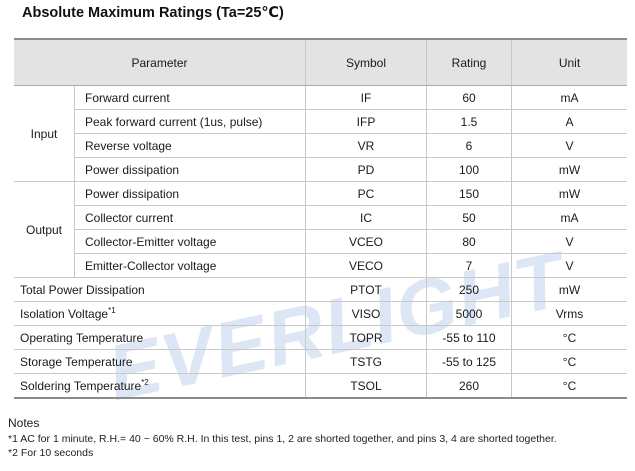 The image size is (635, 471). Describe the element at coordinates (190, 265) in the screenshot. I see `param-cell: Emitter-Collector voltage` at that location.